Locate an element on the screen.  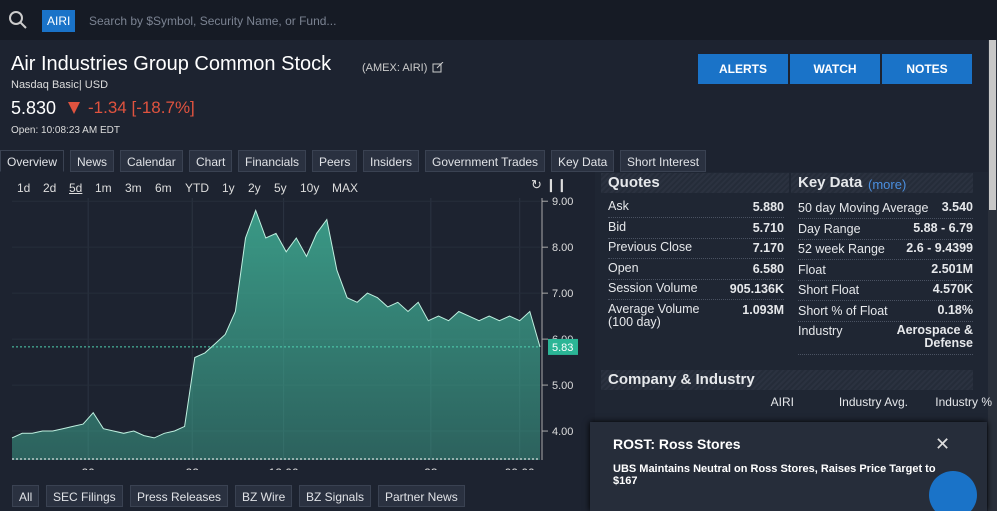
quote-label: Average Volume (100 day) is located at coordinates (654, 315).